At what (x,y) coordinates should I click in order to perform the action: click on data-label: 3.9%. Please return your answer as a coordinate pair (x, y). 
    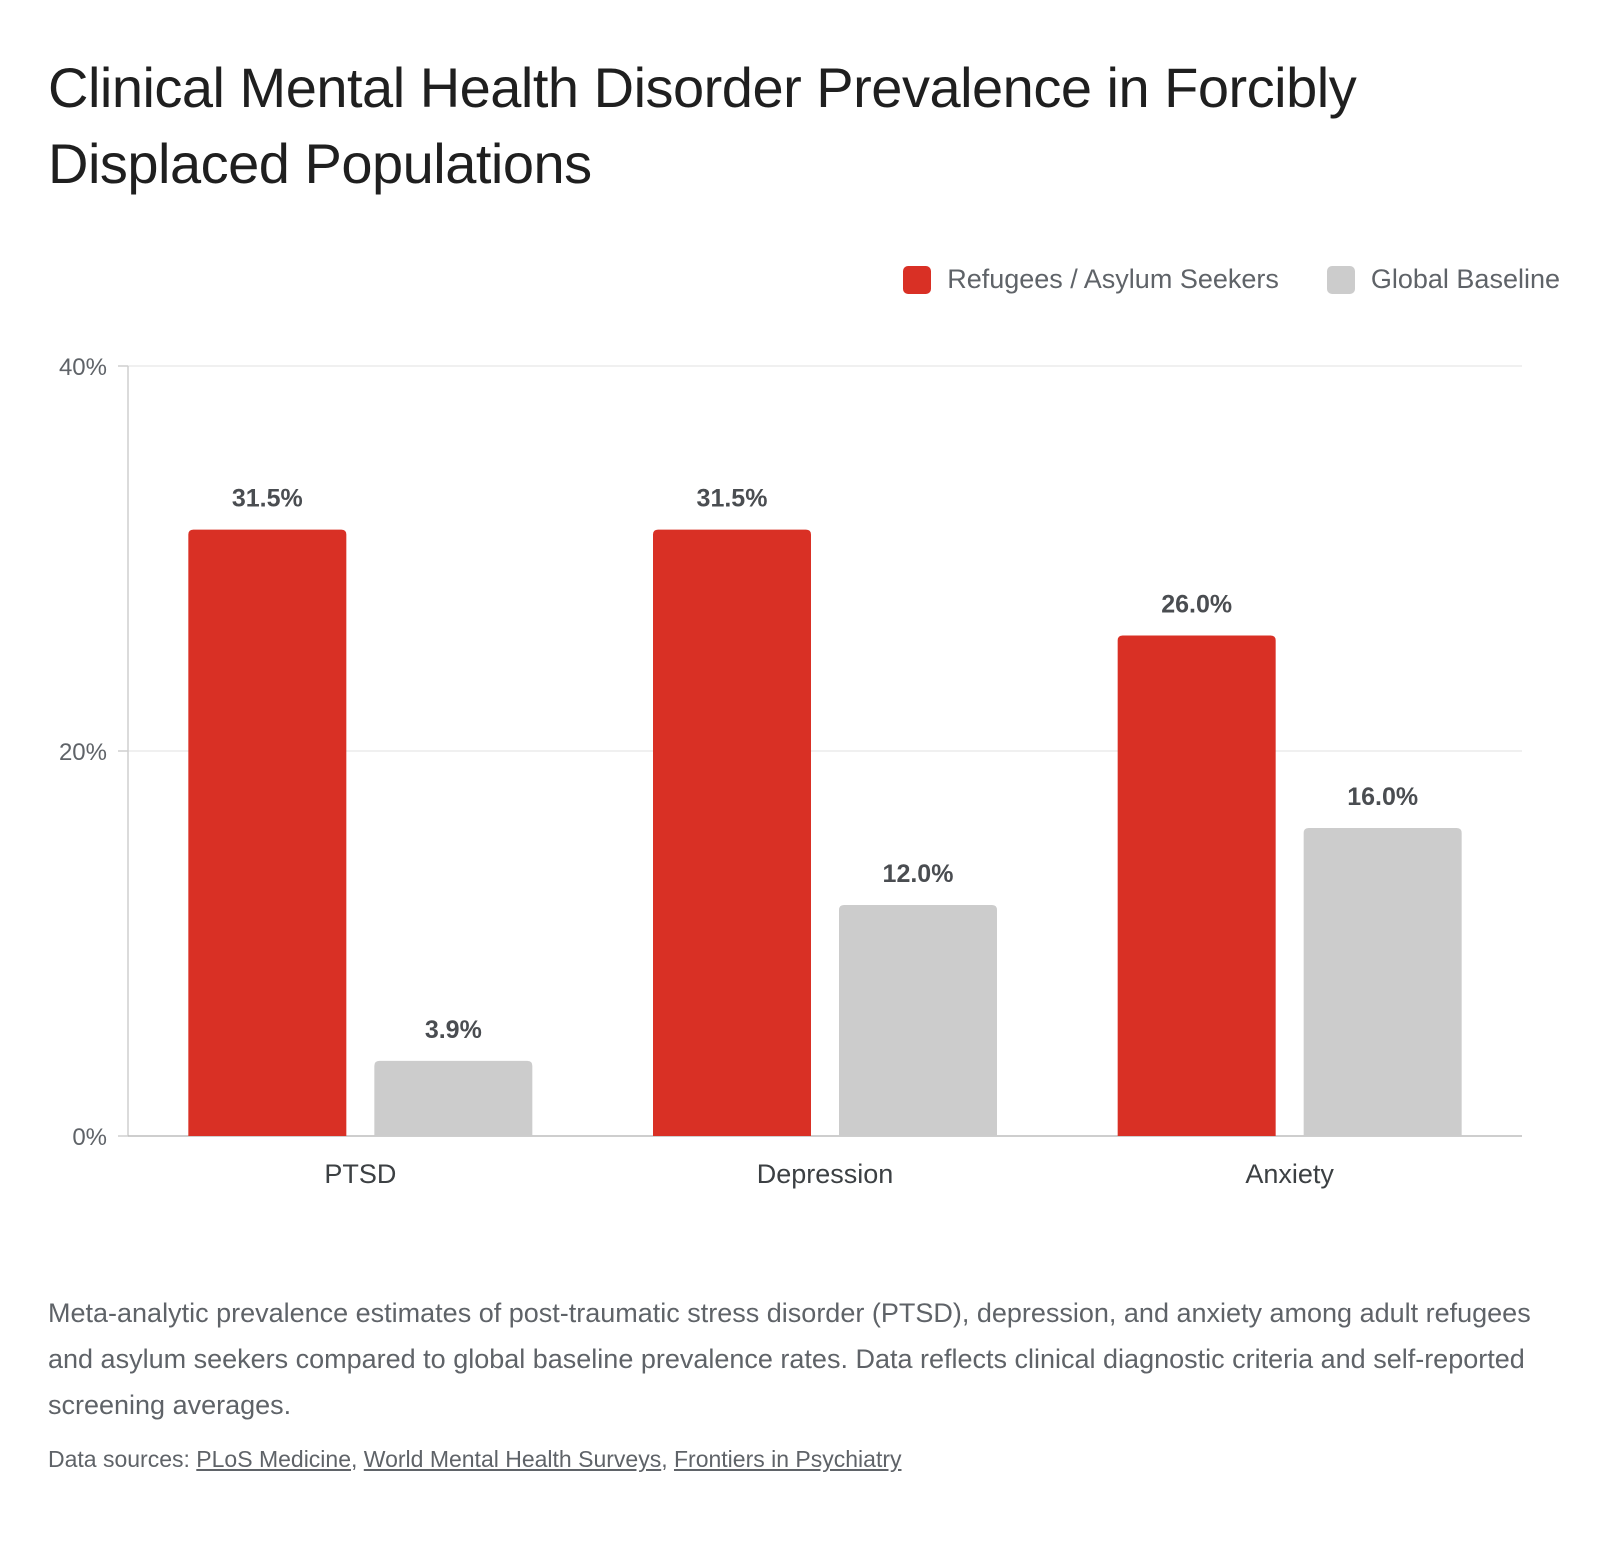
    Looking at the image, I should click on (453, 1030).